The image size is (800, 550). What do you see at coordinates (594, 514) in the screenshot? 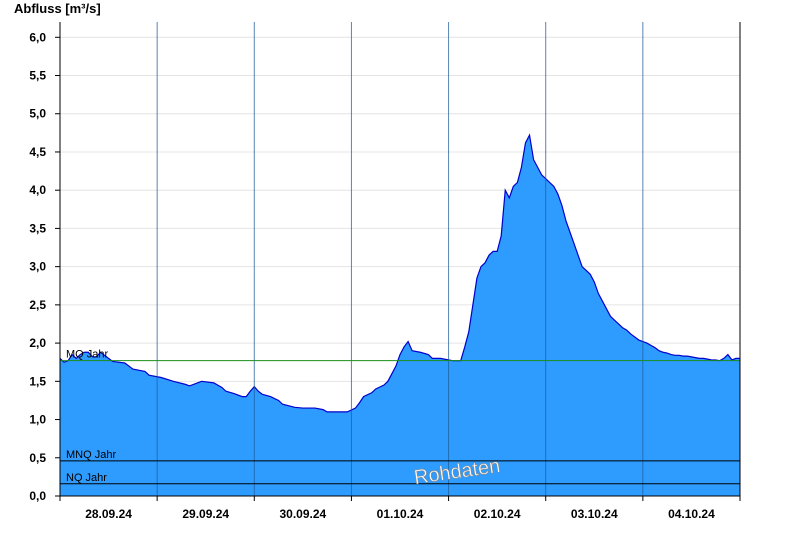
I see `x-tick-label: 03.10.24` at bounding box center [594, 514].